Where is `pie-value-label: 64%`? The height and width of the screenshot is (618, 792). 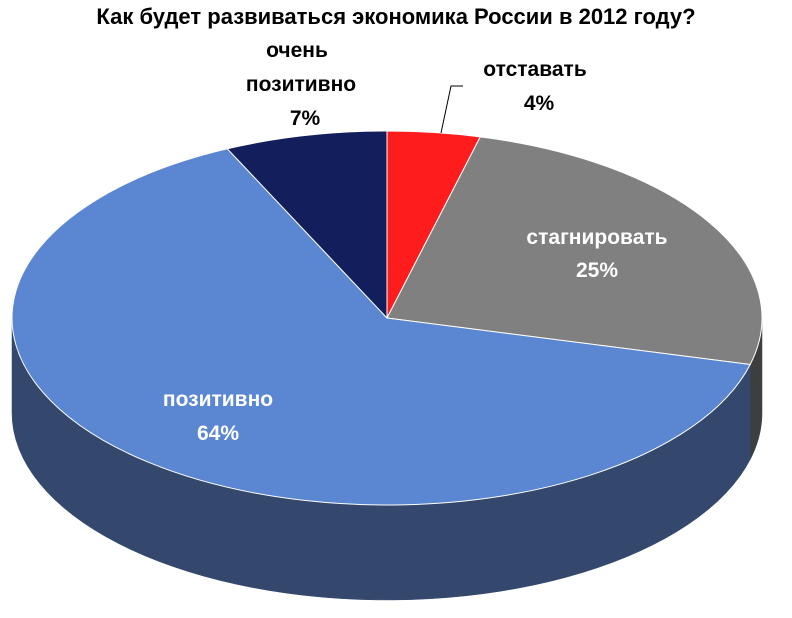 pie-value-label: 64% is located at coordinates (218, 433).